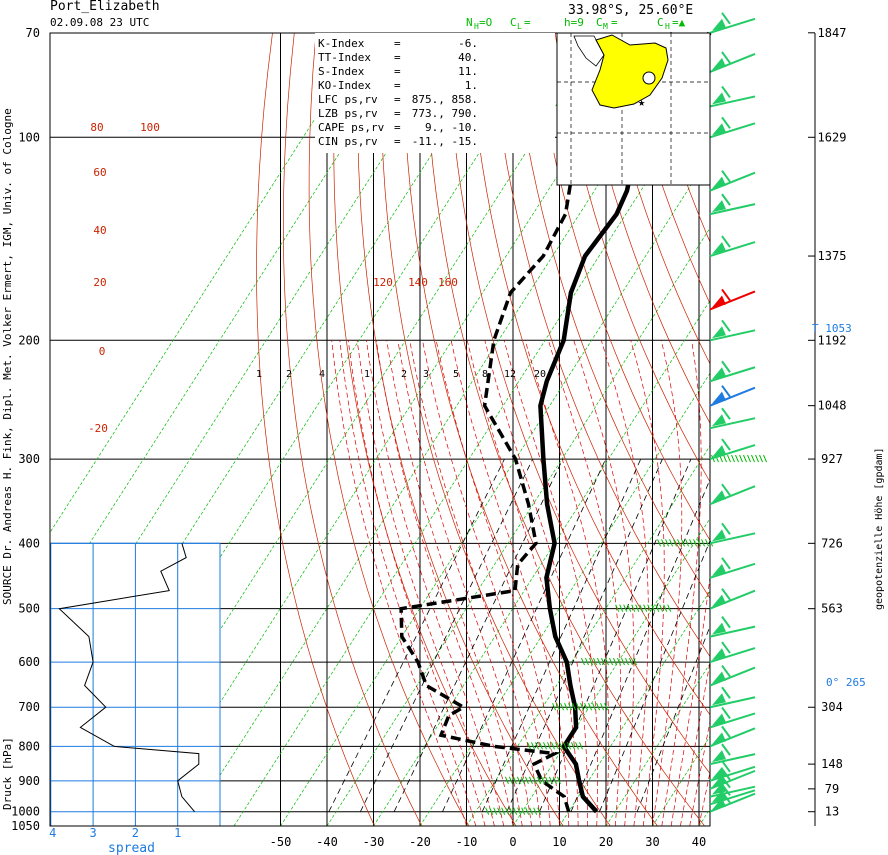 Image resolution: width=888 pixels, height=855 pixels. I want to click on freezing-level-label: 0° 265, so click(846, 682).